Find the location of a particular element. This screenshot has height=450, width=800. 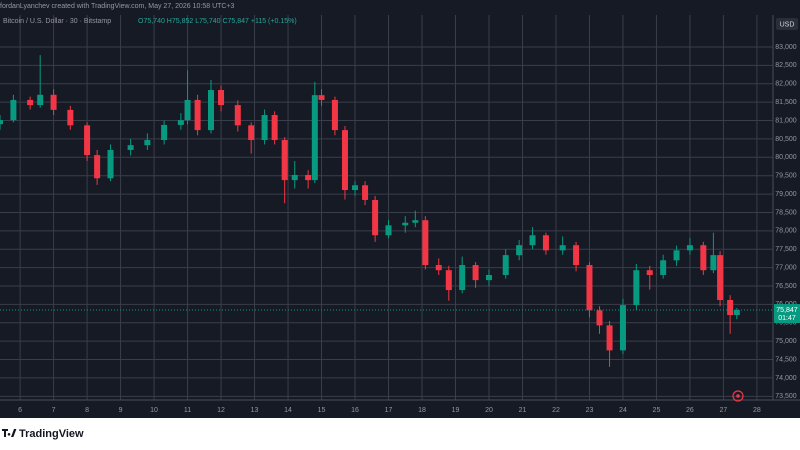

x-tick-label: 21 is located at coordinates (523, 410).